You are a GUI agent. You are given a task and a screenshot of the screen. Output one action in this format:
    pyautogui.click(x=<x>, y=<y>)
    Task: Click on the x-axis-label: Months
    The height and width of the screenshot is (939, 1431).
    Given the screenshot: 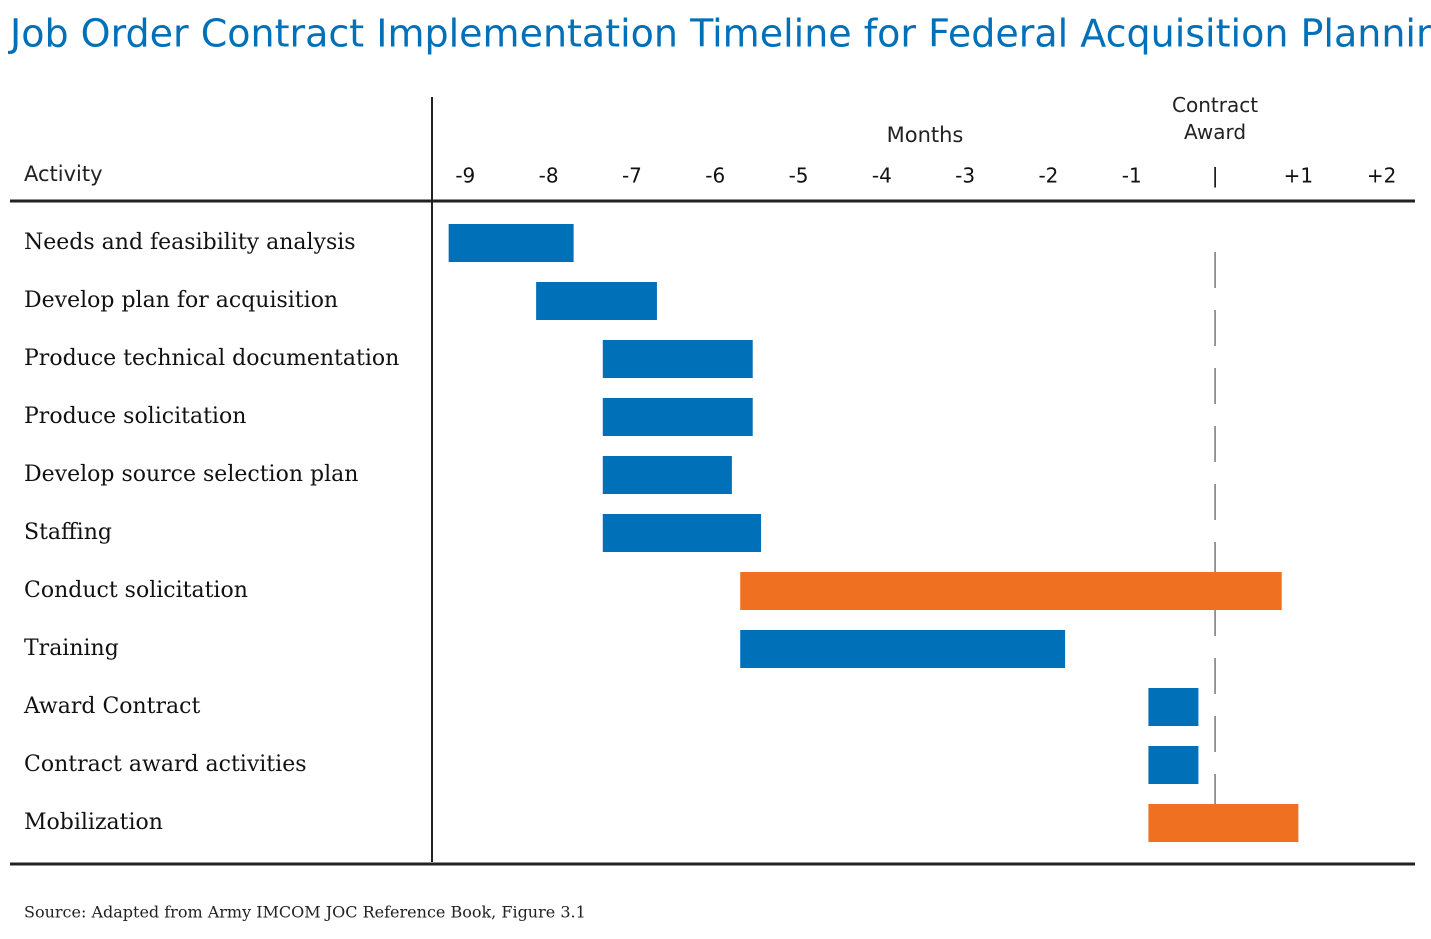 What is the action you would take?
    pyautogui.click(x=925, y=135)
    